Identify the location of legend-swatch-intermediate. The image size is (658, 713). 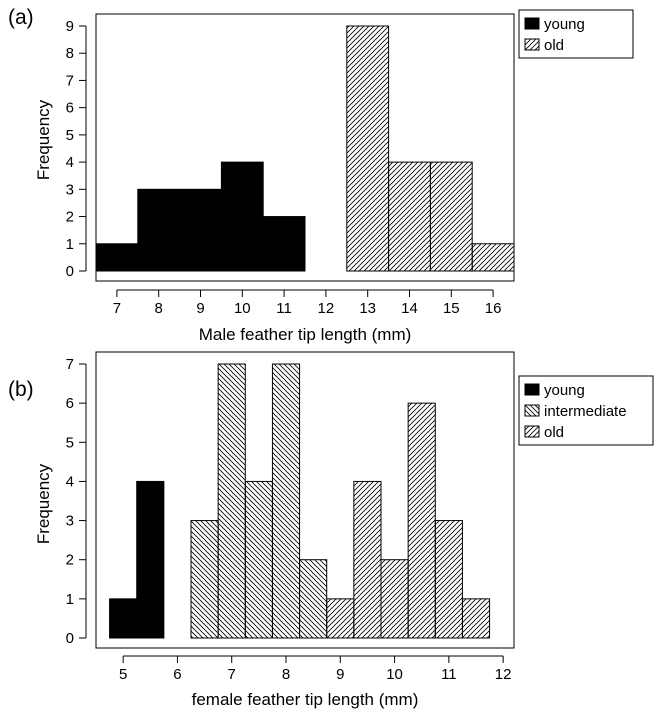
(532, 410).